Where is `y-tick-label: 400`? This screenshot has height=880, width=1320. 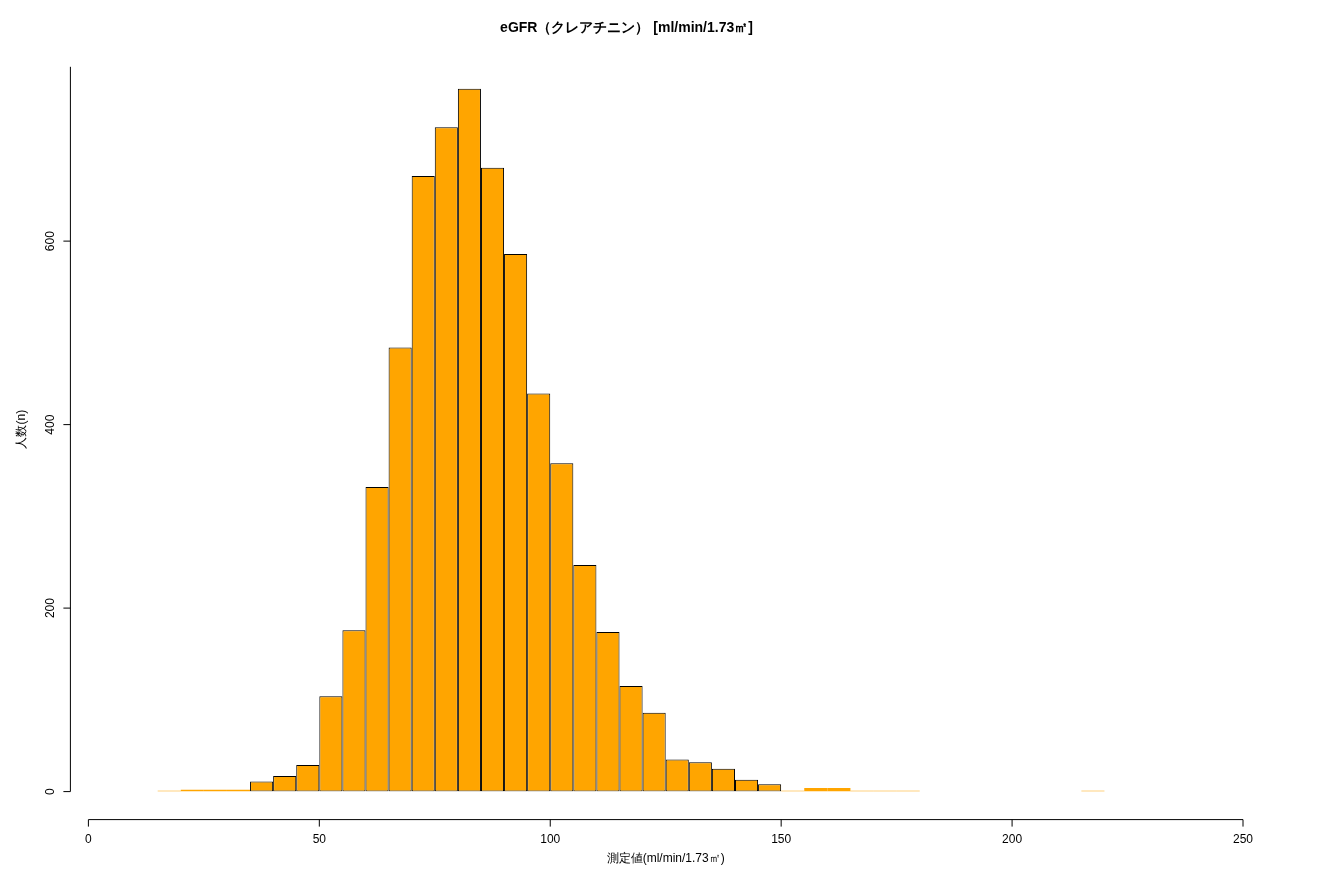 y-tick-label: 400 is located at coordinates (49, 424).